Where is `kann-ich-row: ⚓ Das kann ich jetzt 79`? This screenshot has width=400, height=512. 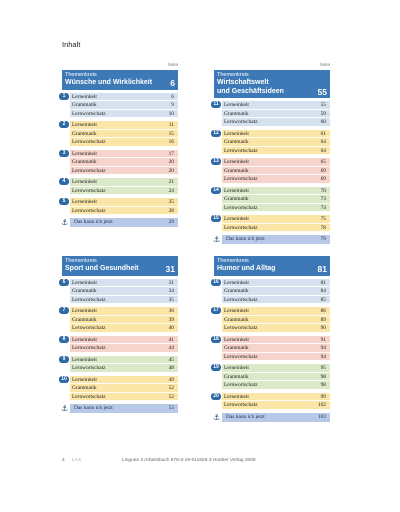 kann-ich-row: ⚓ Das kann ich jetzt 79 is located at coordinates (271, 239).